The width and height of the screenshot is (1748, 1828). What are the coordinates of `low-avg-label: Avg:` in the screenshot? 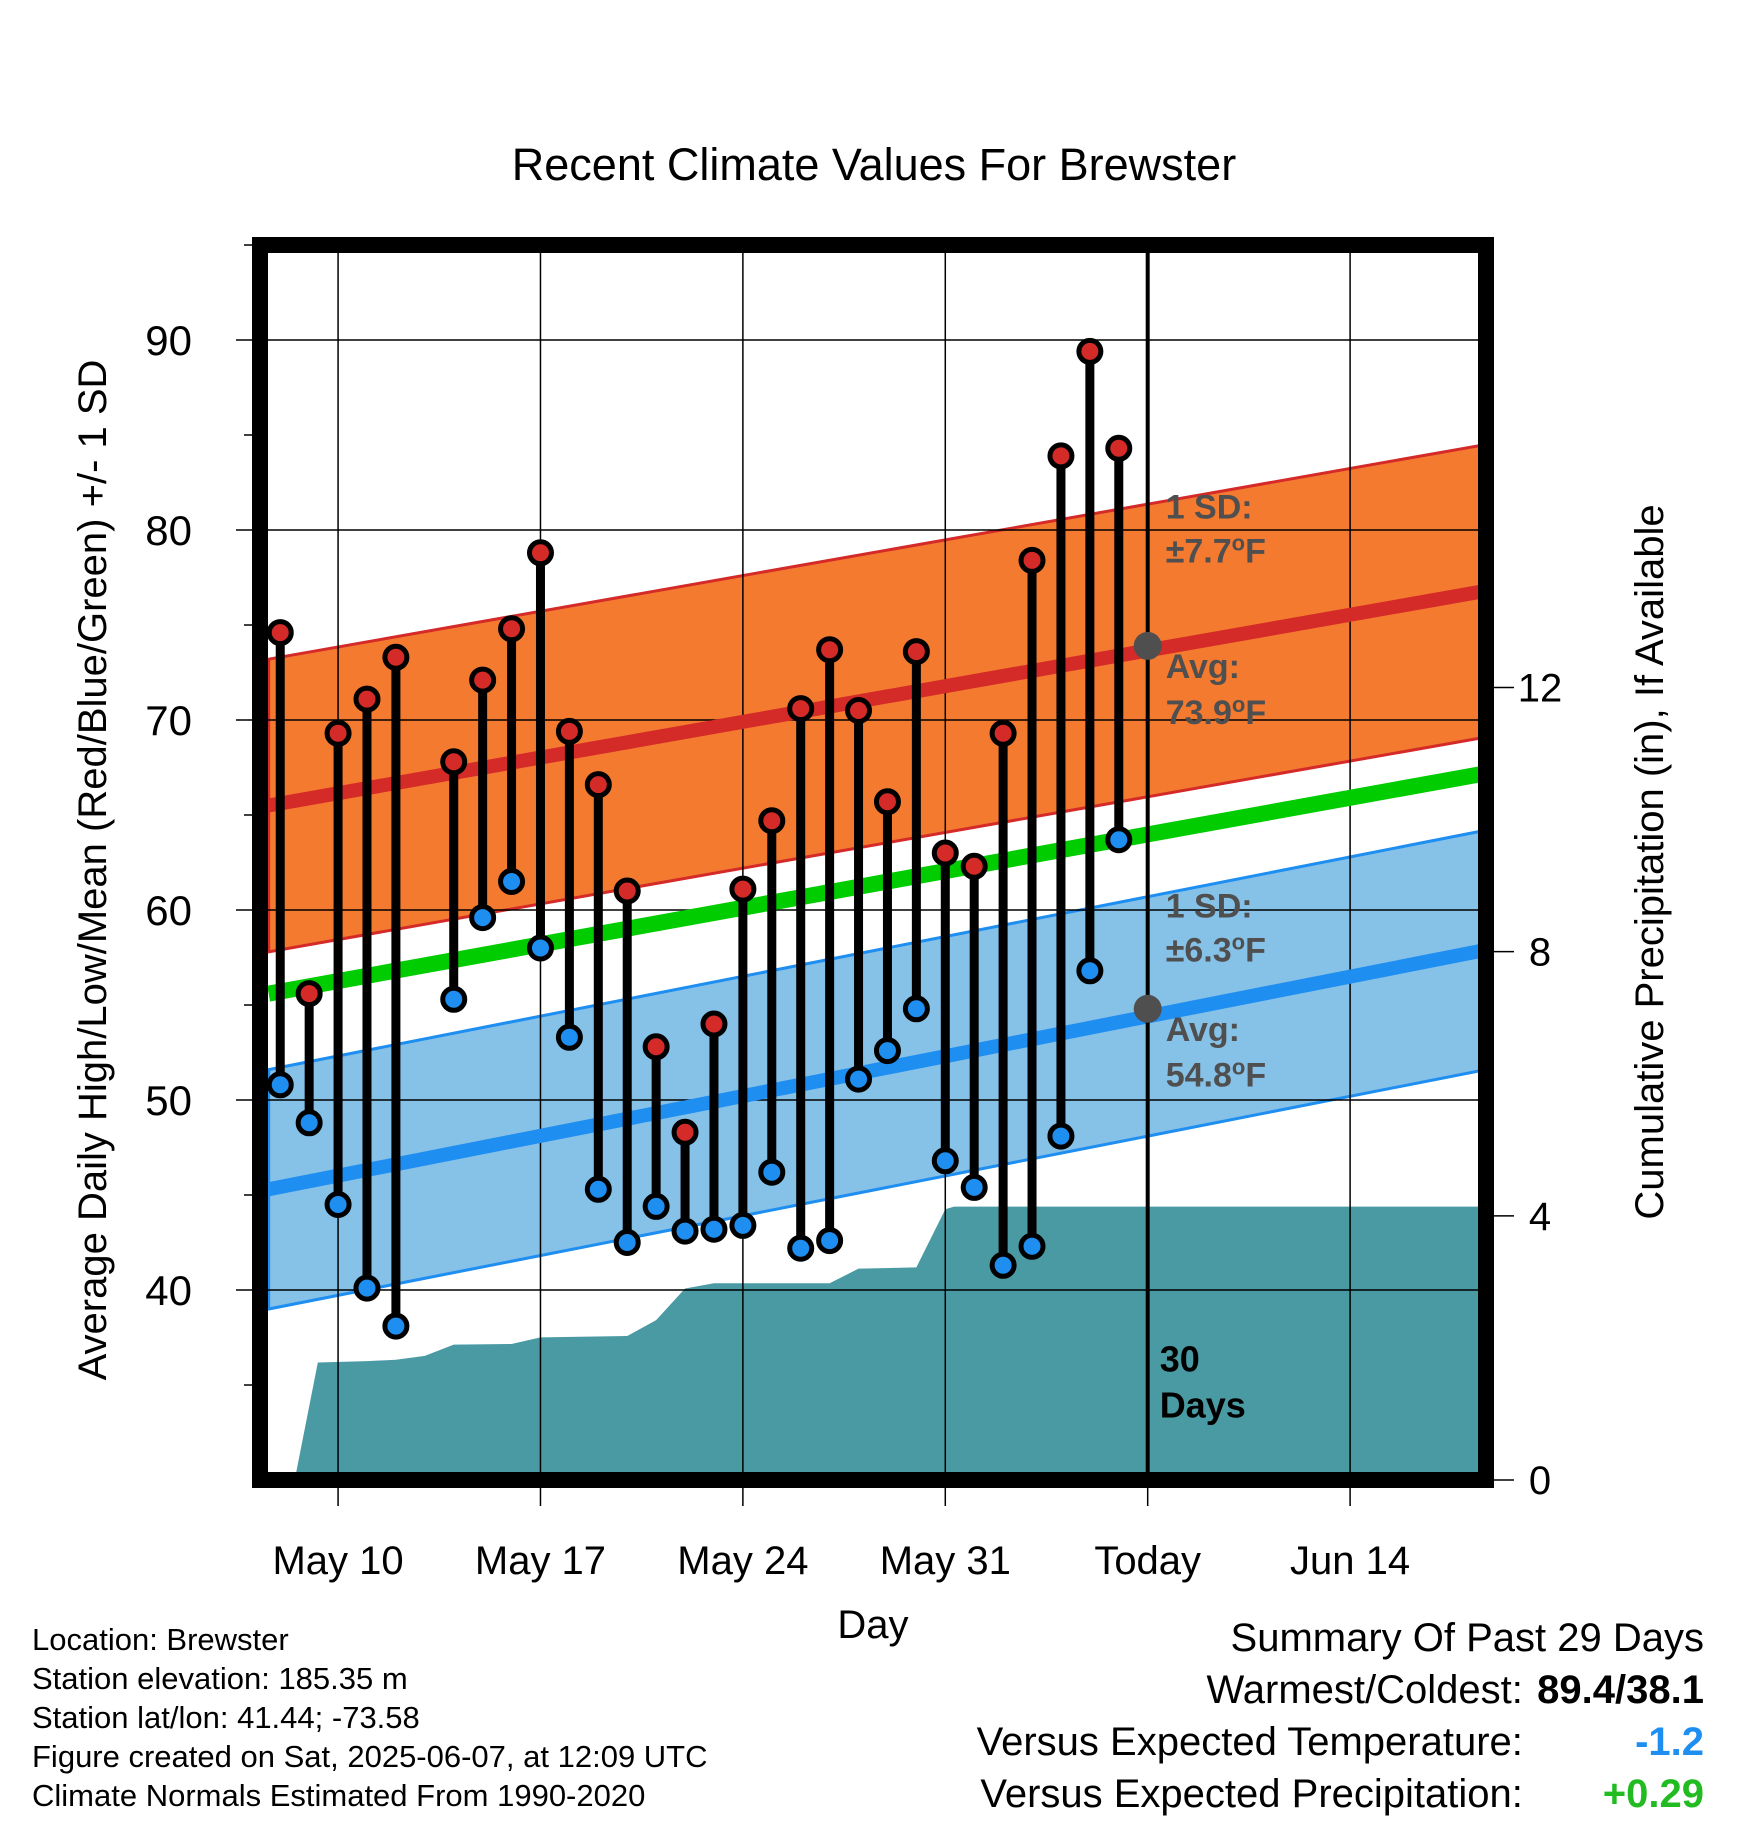 It's located at (1203, 1030).